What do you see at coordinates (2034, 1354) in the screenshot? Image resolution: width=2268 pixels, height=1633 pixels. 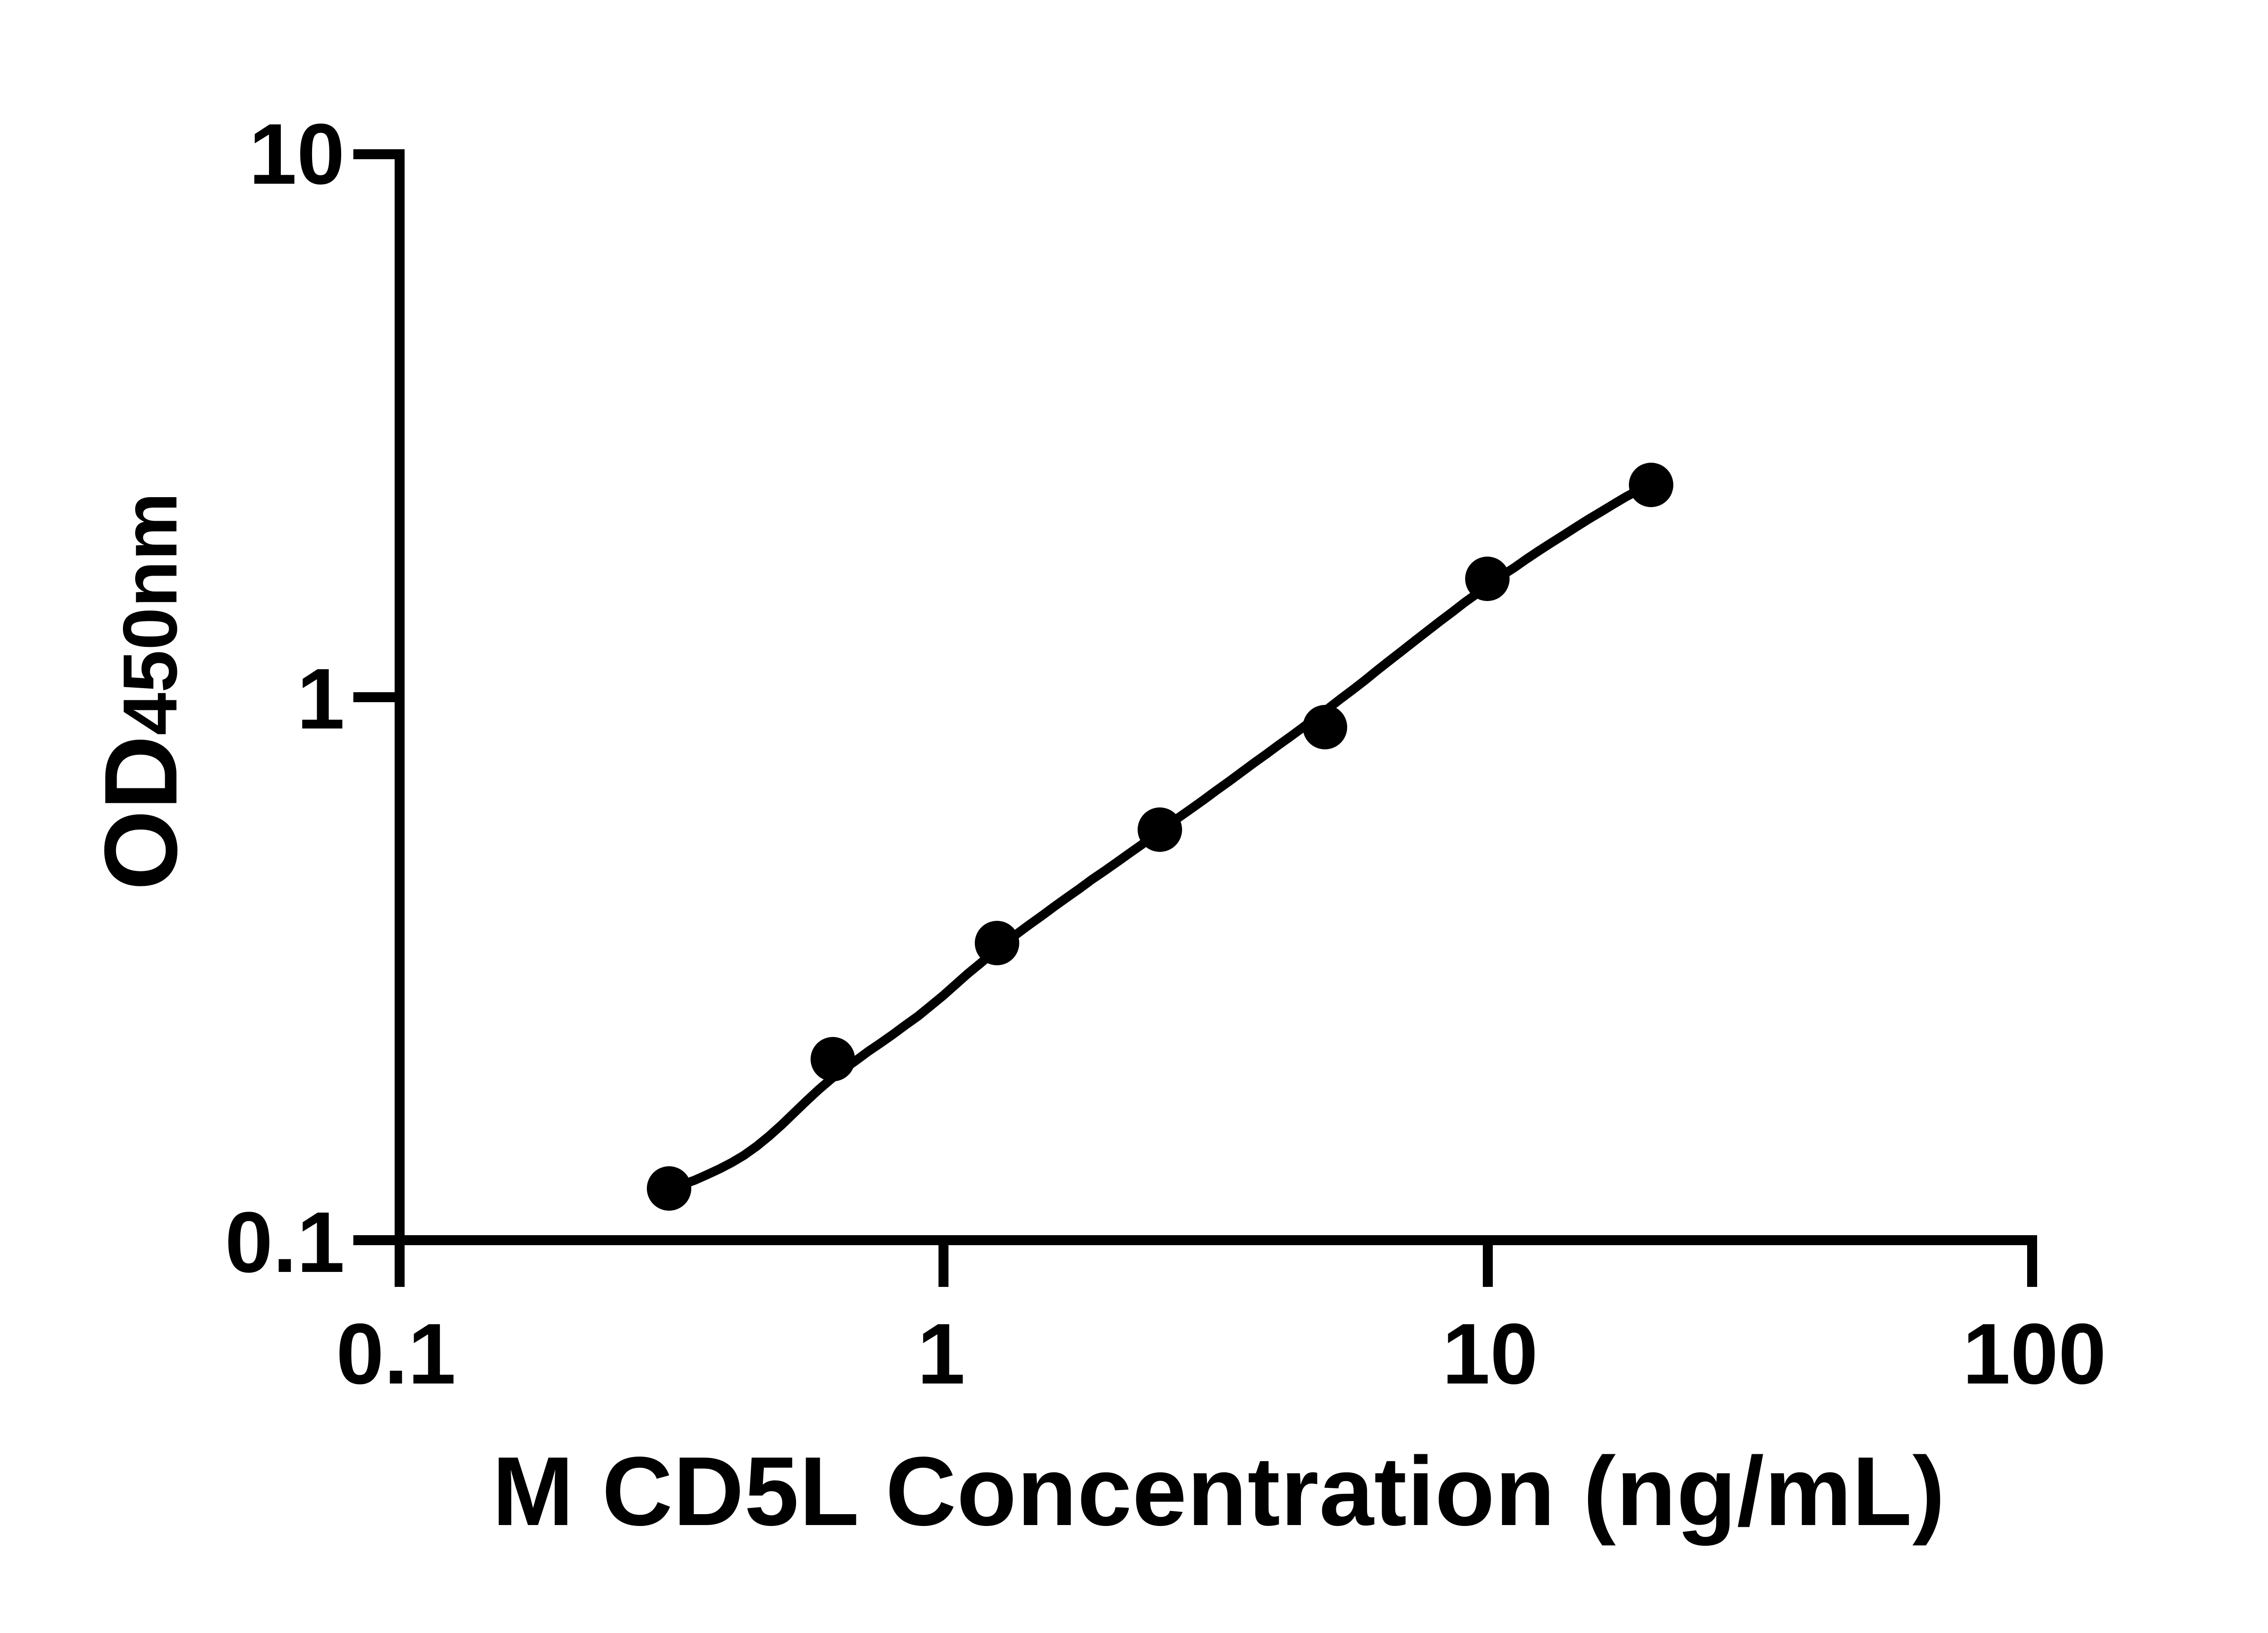 I see `svg-text: 100` at bounding box center [2034, 1354].